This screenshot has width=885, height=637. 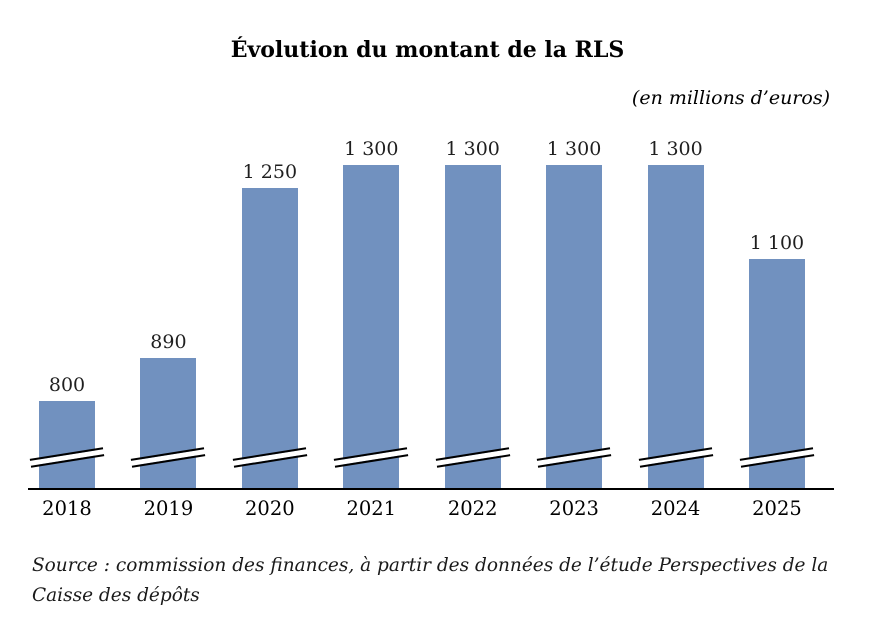 I want to click on x-tick-2019: 2019, so click(x=168, y=508).